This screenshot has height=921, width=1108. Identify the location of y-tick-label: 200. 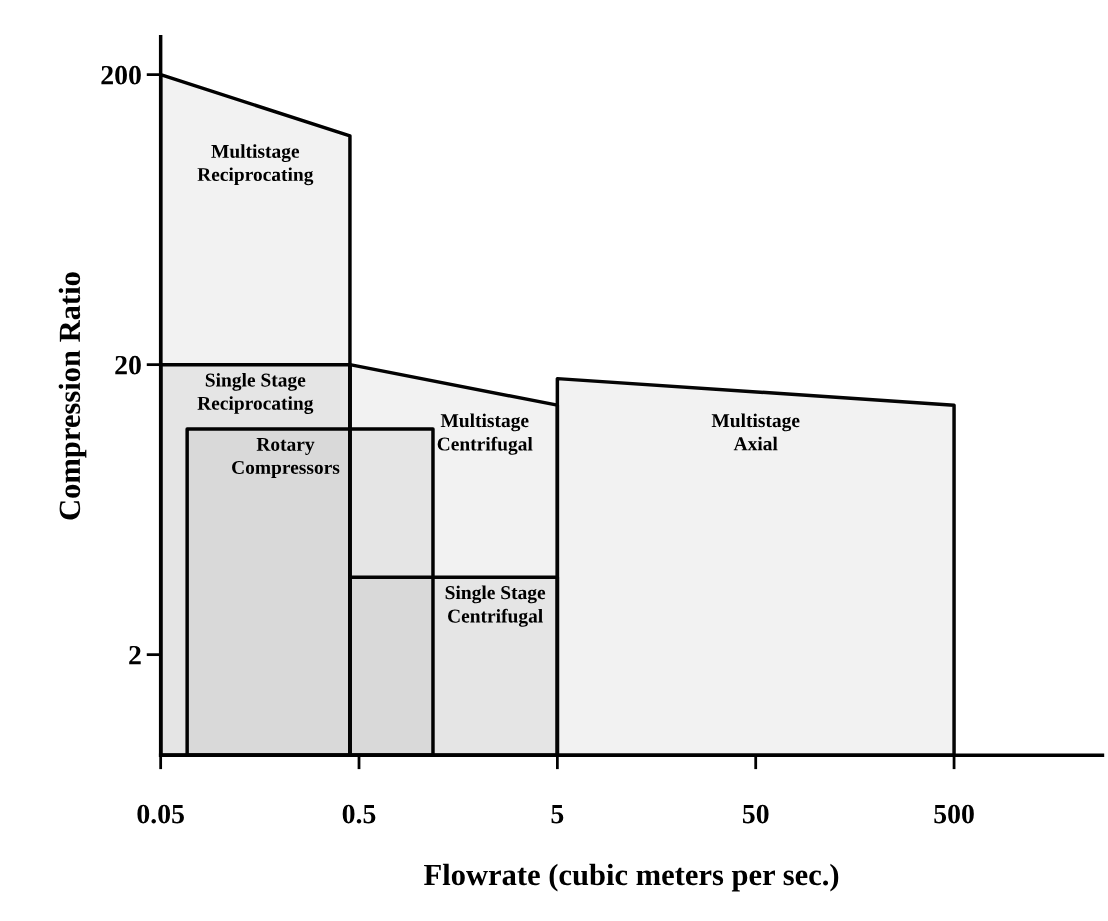
(121, 75).